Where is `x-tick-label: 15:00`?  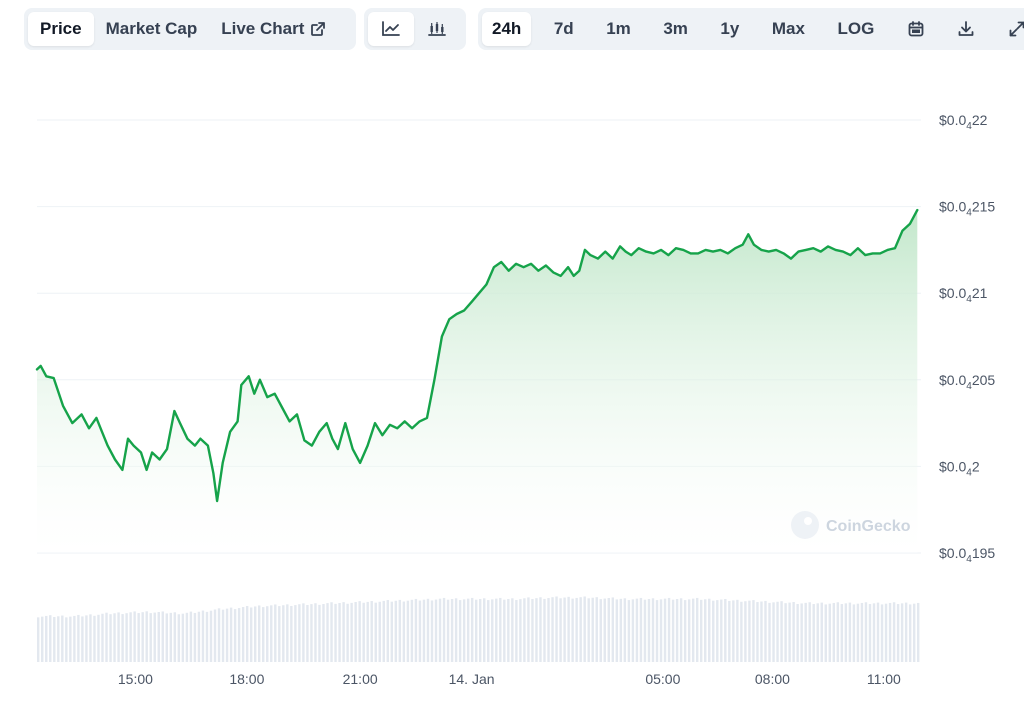
x-tick-label: 15:00 is located at coordinates (135, 679).